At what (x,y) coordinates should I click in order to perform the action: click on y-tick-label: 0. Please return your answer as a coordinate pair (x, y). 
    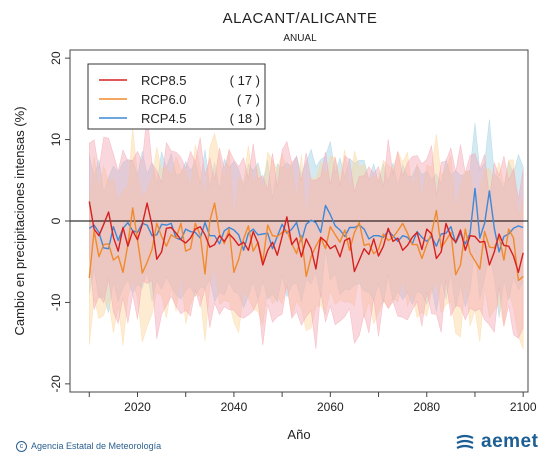
    Looking at the image, I should click on (56, 220).